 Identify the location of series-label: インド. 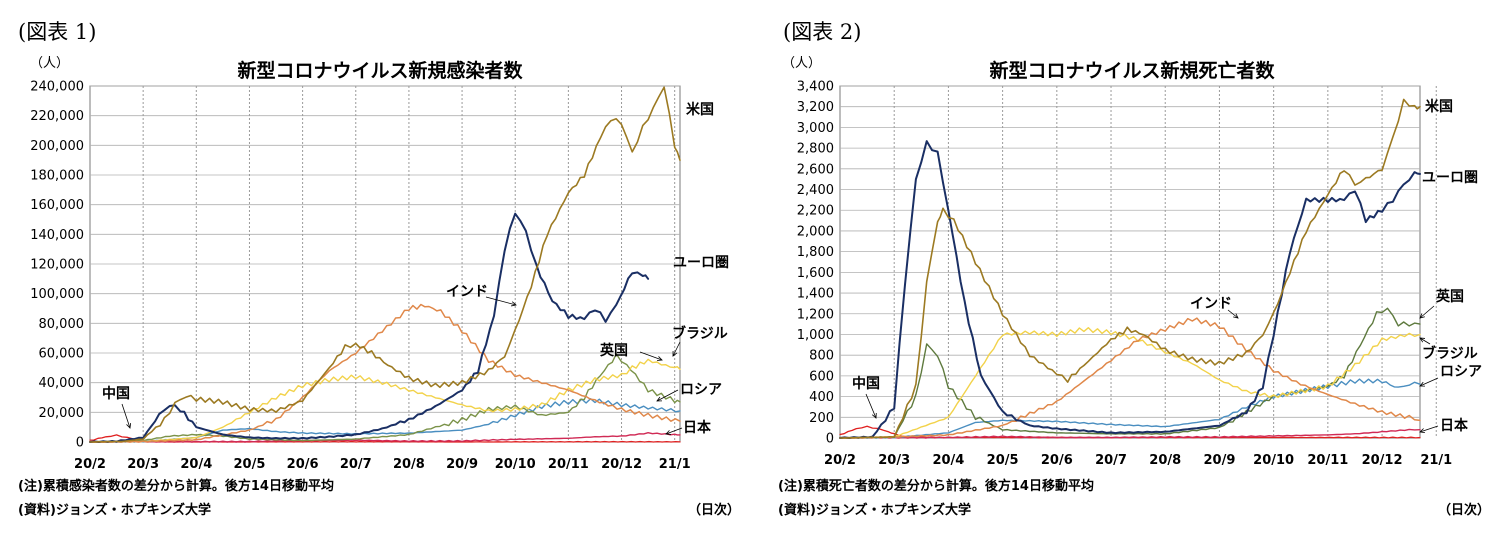
(1211, 304).